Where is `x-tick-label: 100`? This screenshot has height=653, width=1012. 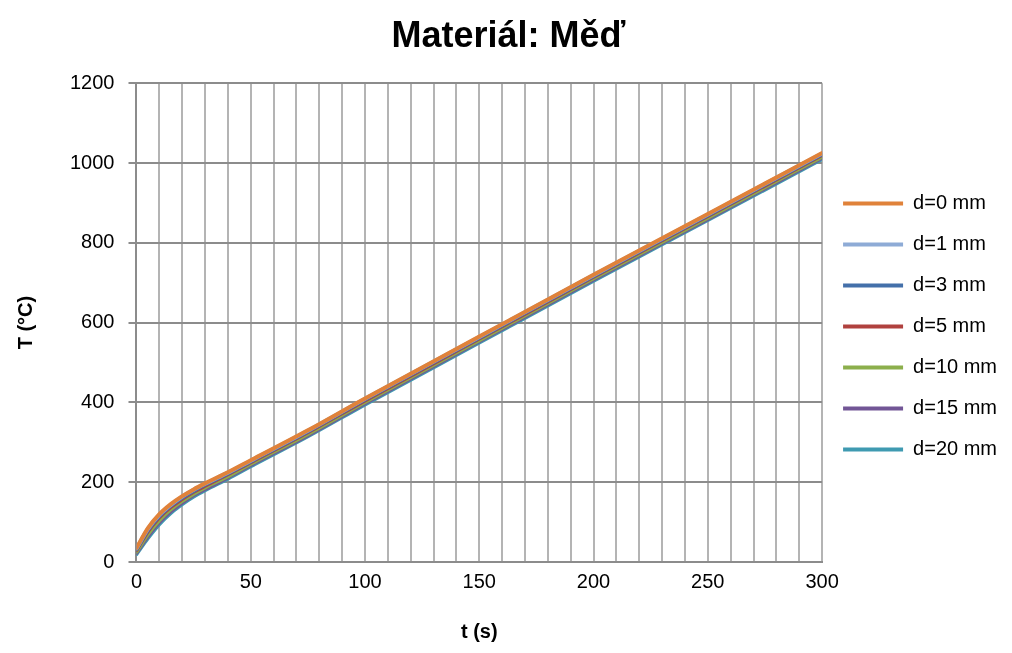
x-tick-label: 100 is located at coordinates (365, 580).